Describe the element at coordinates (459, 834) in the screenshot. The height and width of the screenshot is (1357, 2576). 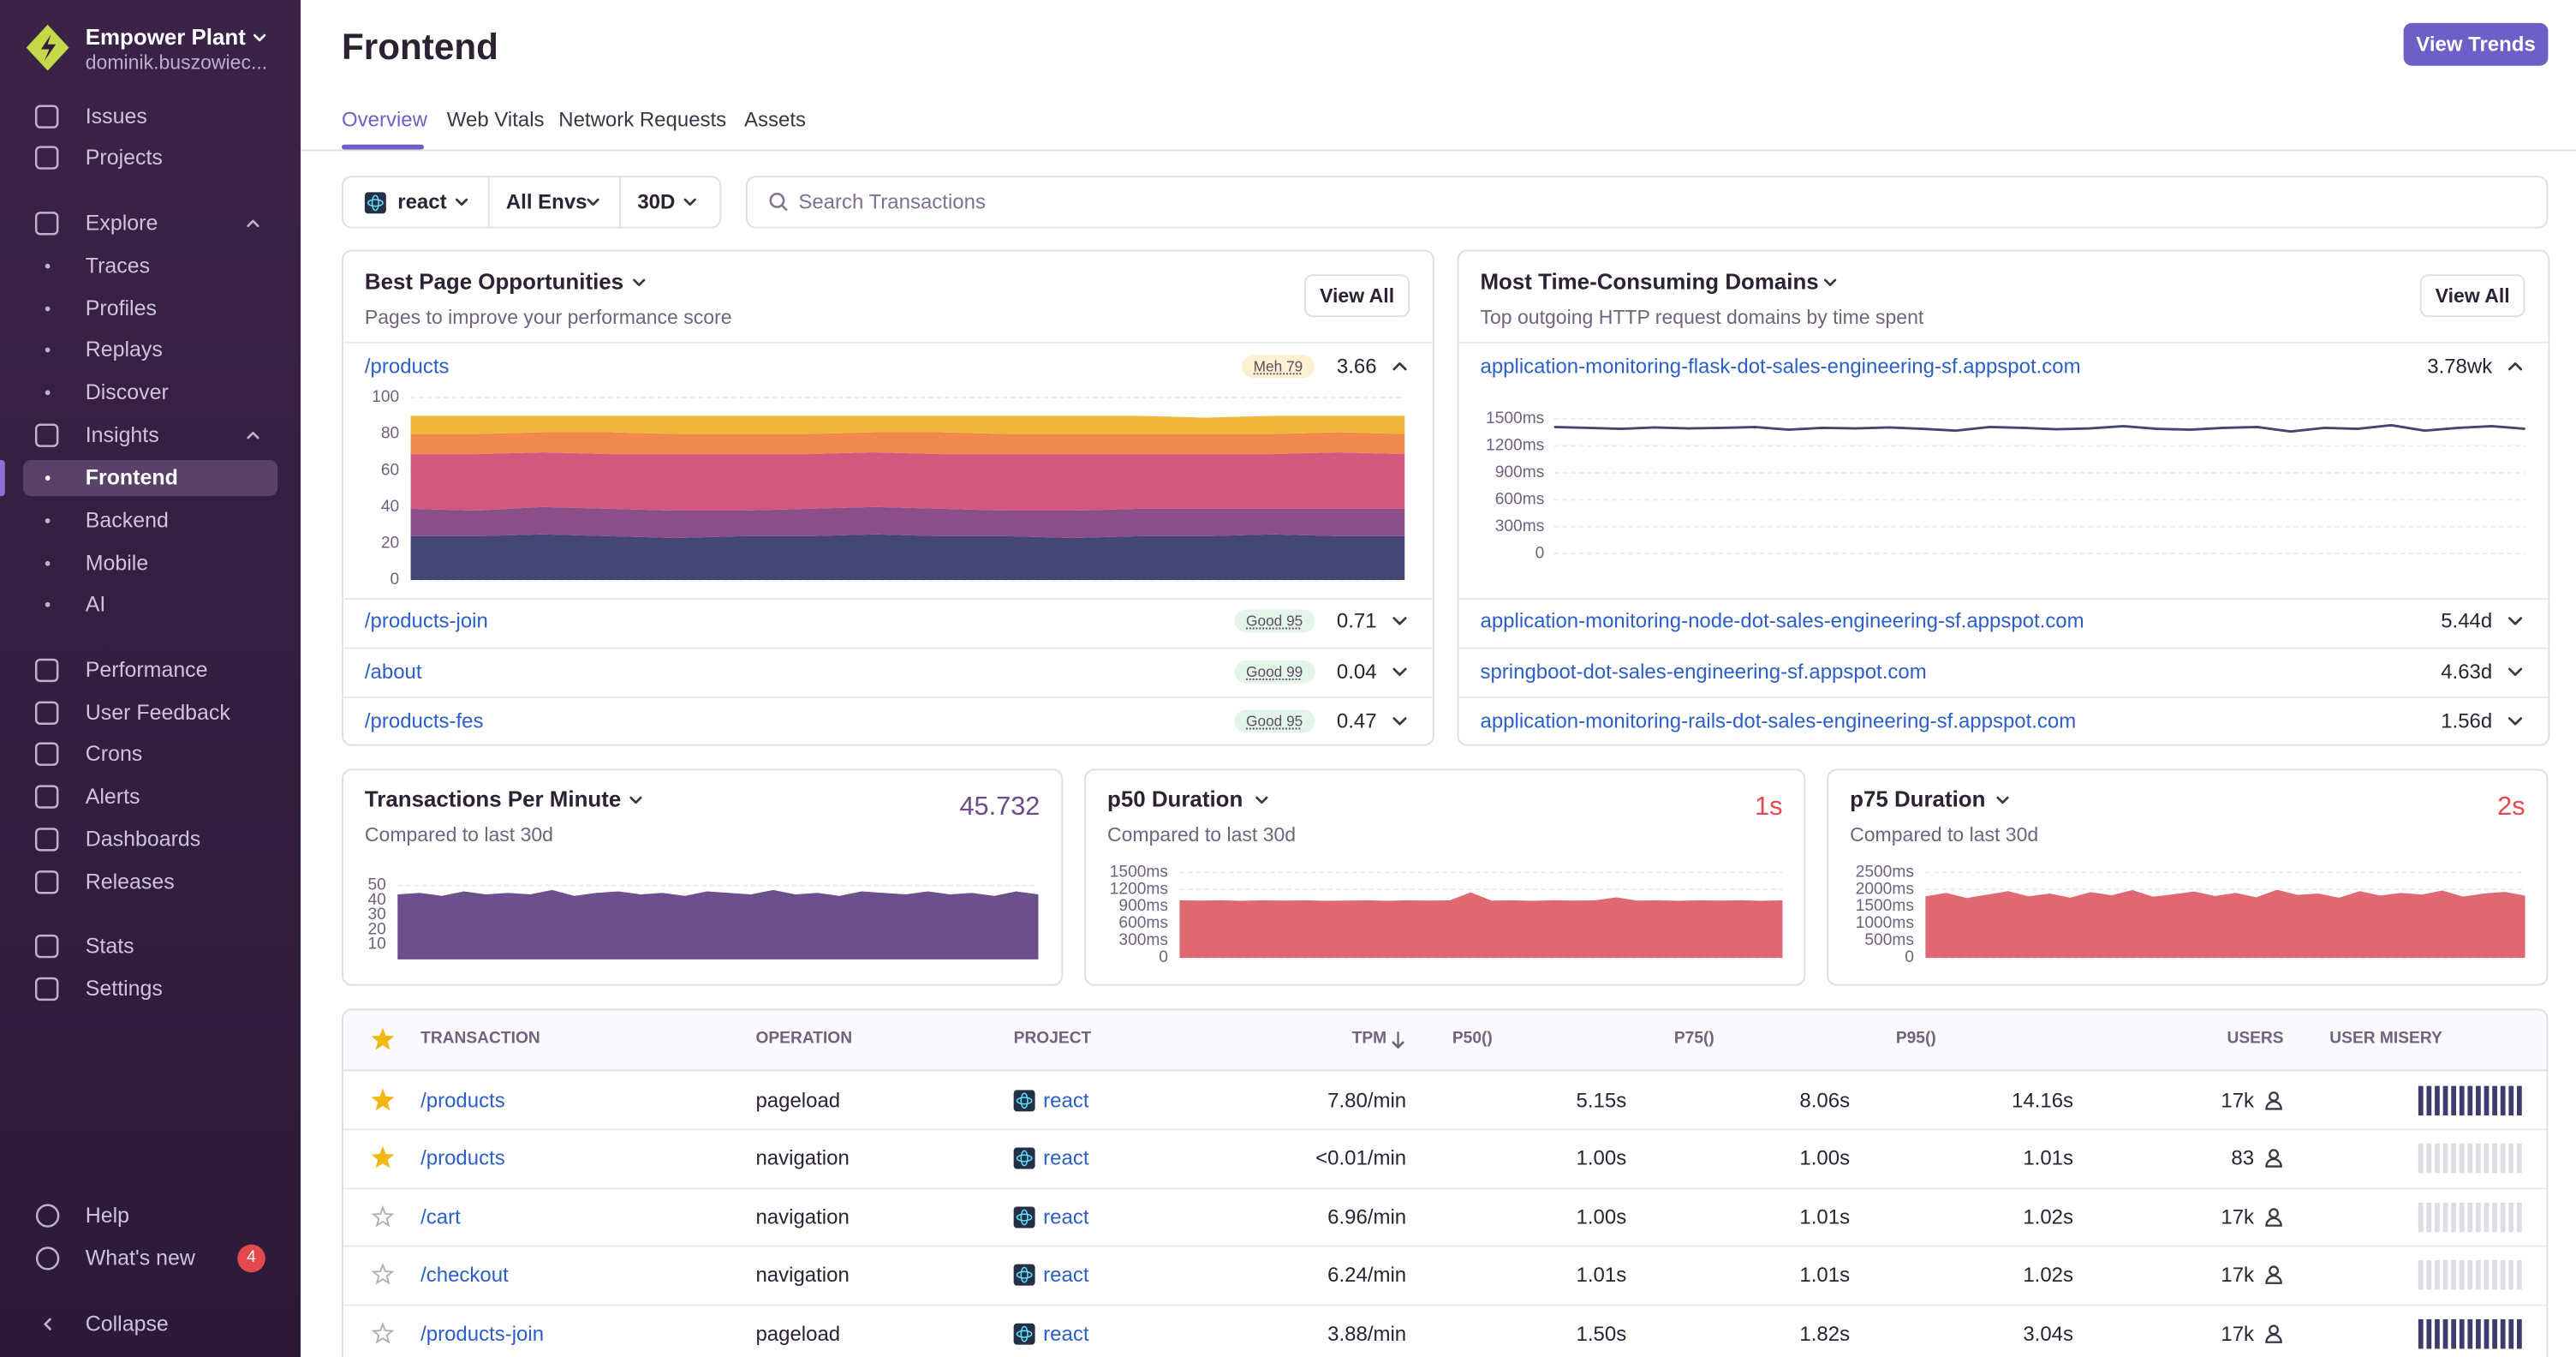
I see `card-subtitle: Compared to last 30d` at that location.